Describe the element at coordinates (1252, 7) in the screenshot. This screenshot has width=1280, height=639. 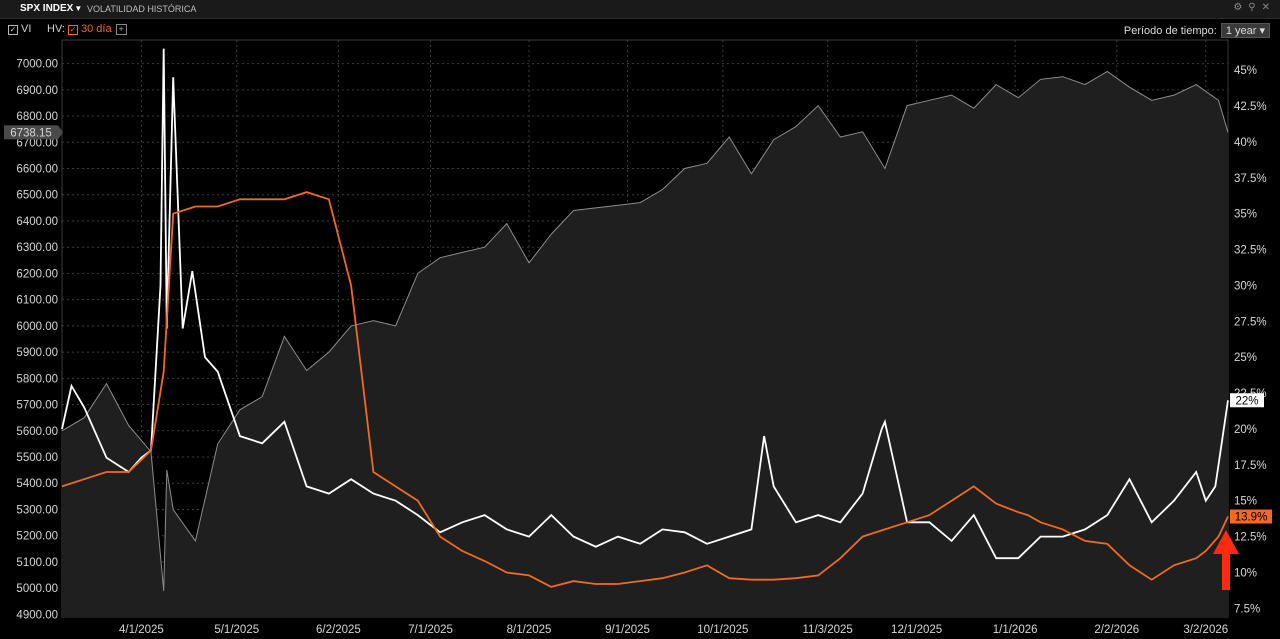
I see `link-icon: ⚲` at that location.